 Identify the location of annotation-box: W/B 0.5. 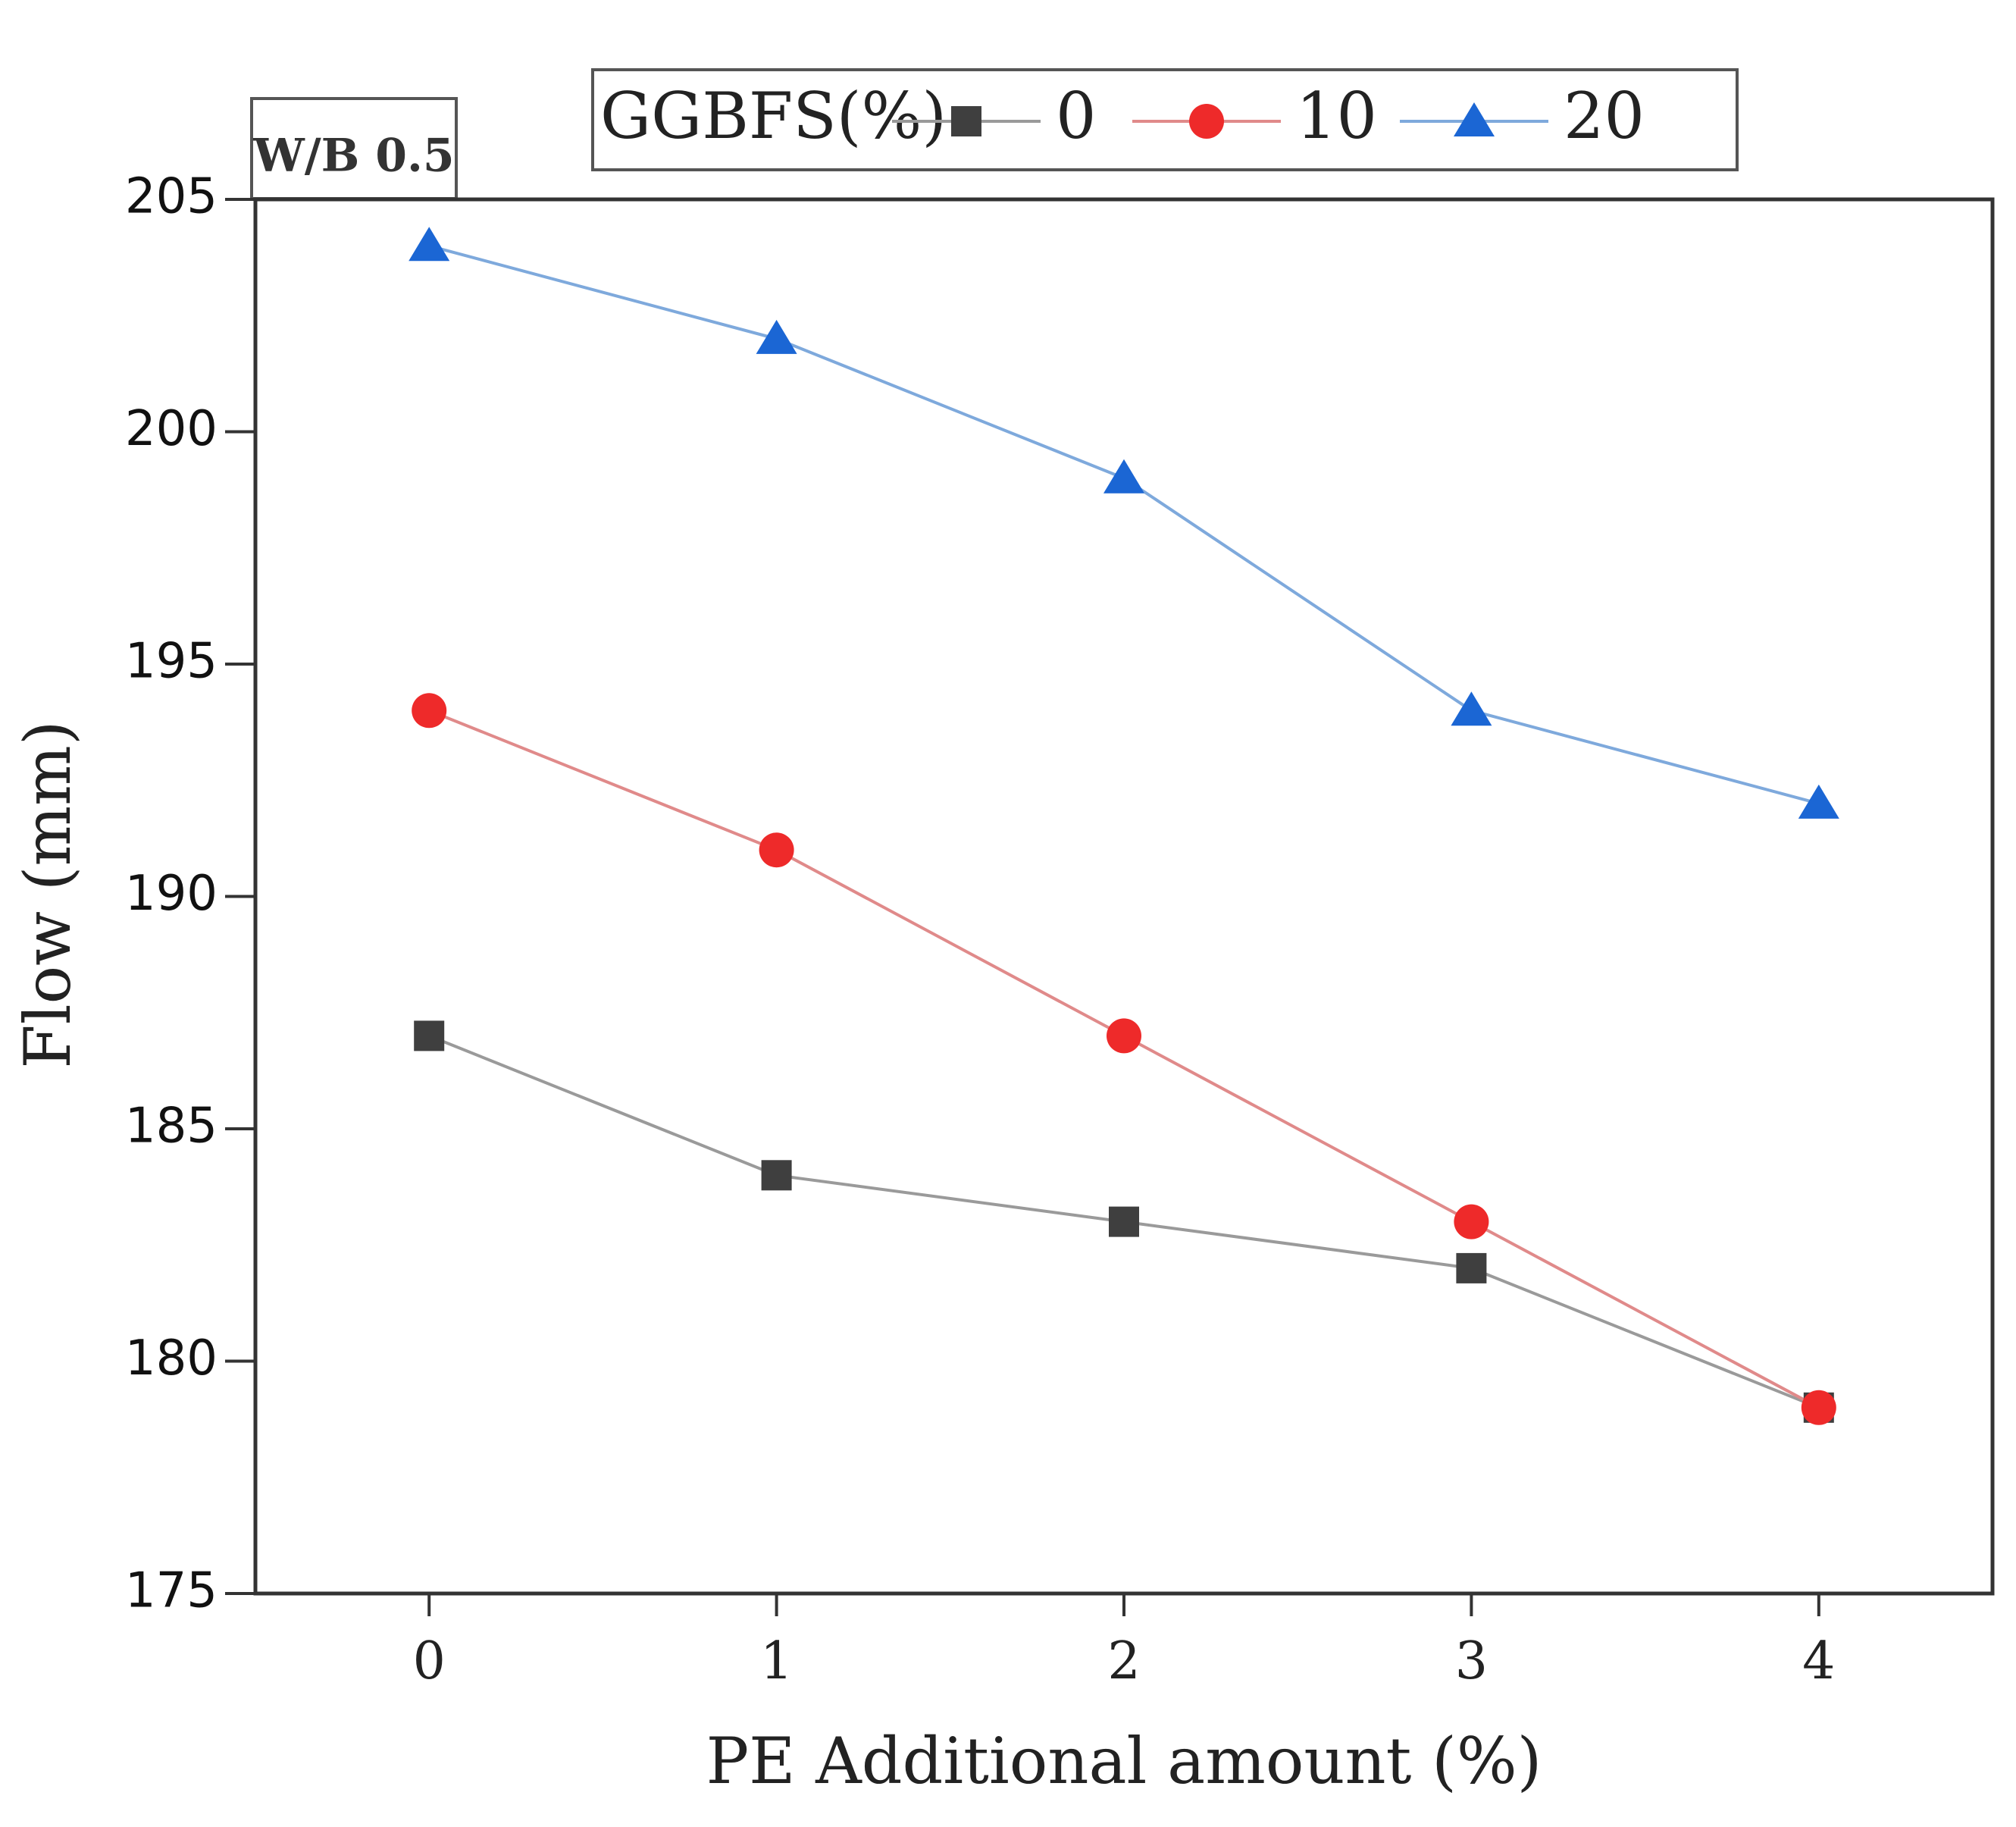
(354, 148).